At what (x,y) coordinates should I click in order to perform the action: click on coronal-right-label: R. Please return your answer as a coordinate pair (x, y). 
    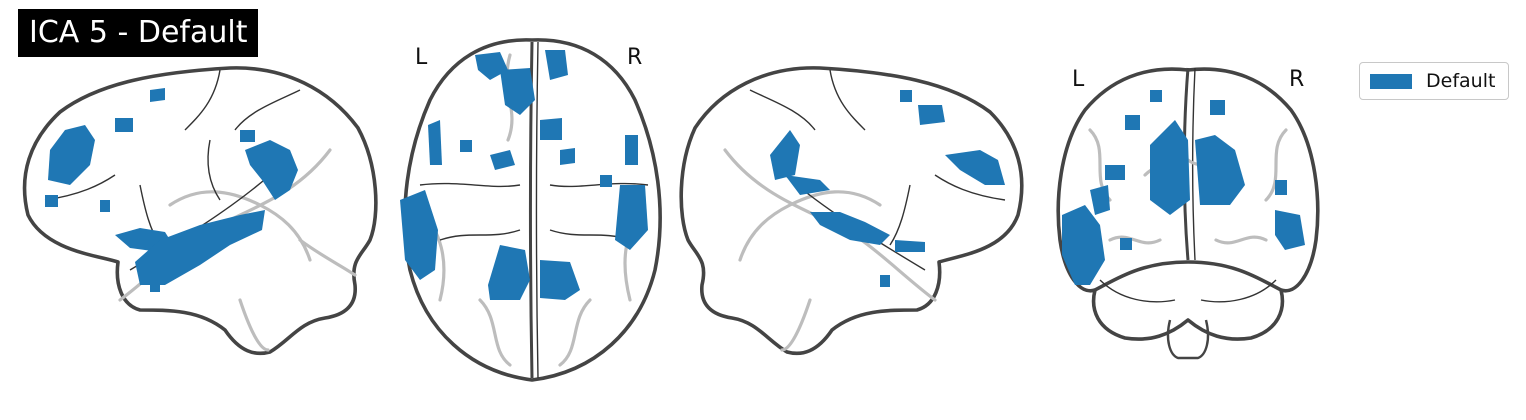
    Looking at the image, I should click on (1297, 79).